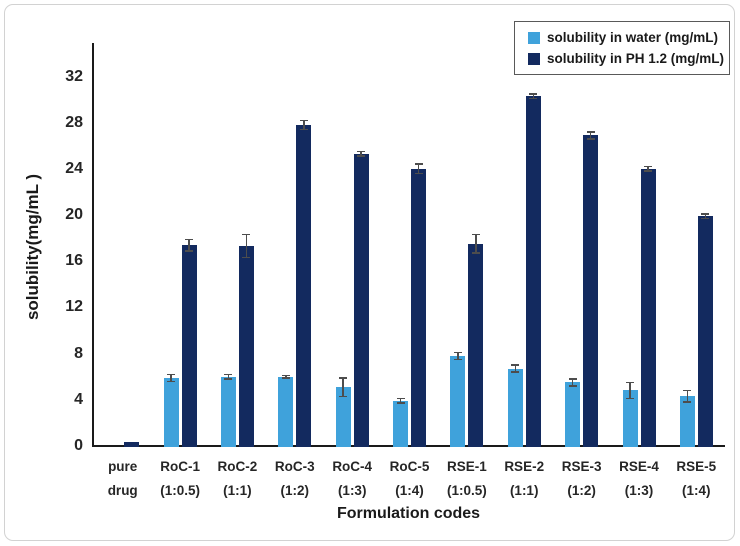  I want to click on x-tick-line1: RoC-4, so click(352, 466).